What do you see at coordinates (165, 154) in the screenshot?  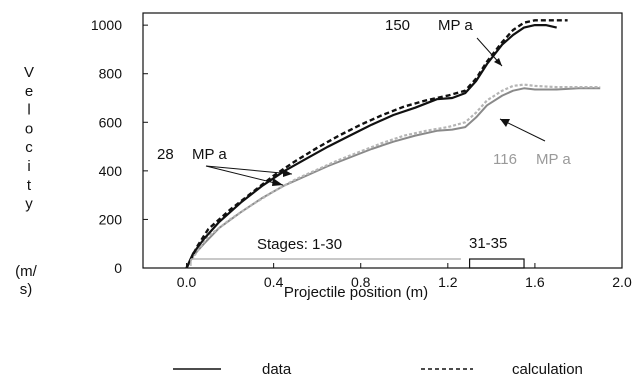 I see `annotation-28-value: 28` at bounding box center [165, 154].